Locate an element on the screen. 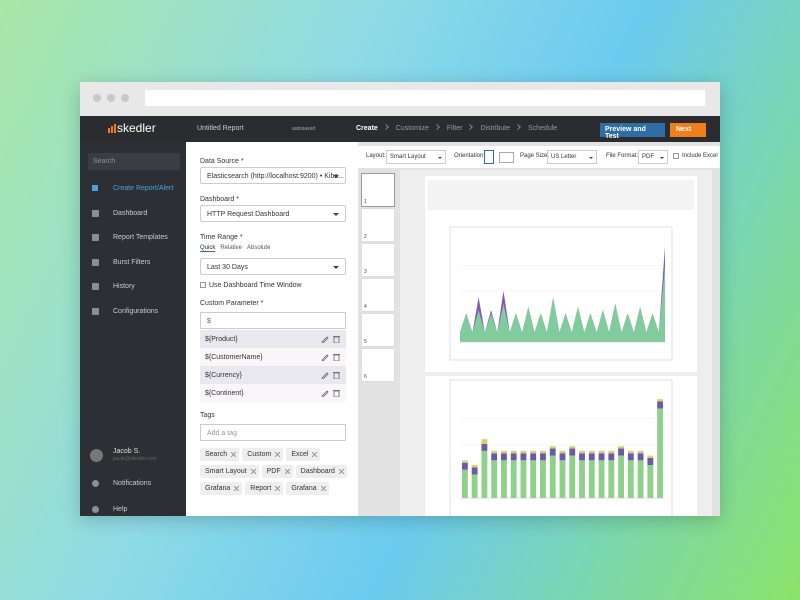 The width and height of the screenshot is (800, 600). checkbox-label: Use Dashboard Time Window is located at coordinates (255, 285).